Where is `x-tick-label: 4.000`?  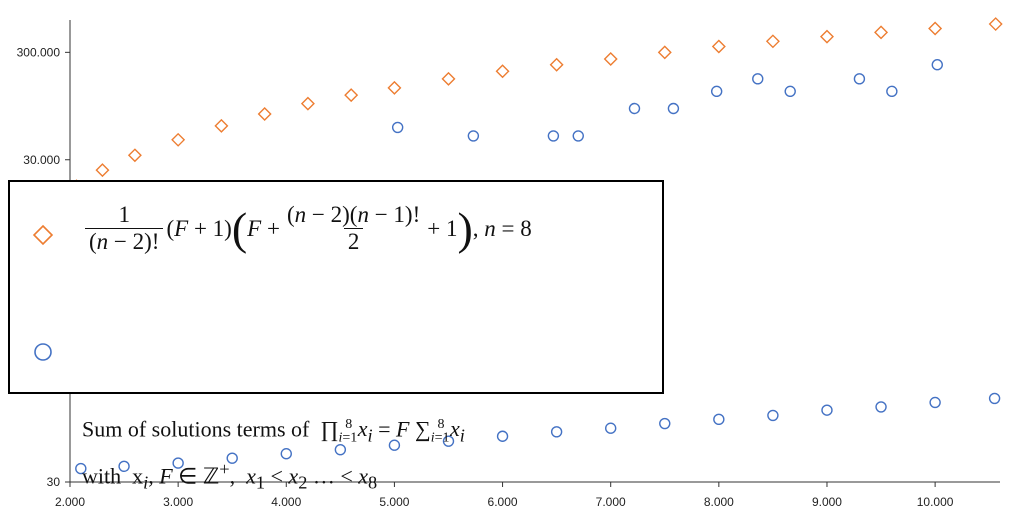
x-tick-label: 4.000 is located at coordinates (286, 502).